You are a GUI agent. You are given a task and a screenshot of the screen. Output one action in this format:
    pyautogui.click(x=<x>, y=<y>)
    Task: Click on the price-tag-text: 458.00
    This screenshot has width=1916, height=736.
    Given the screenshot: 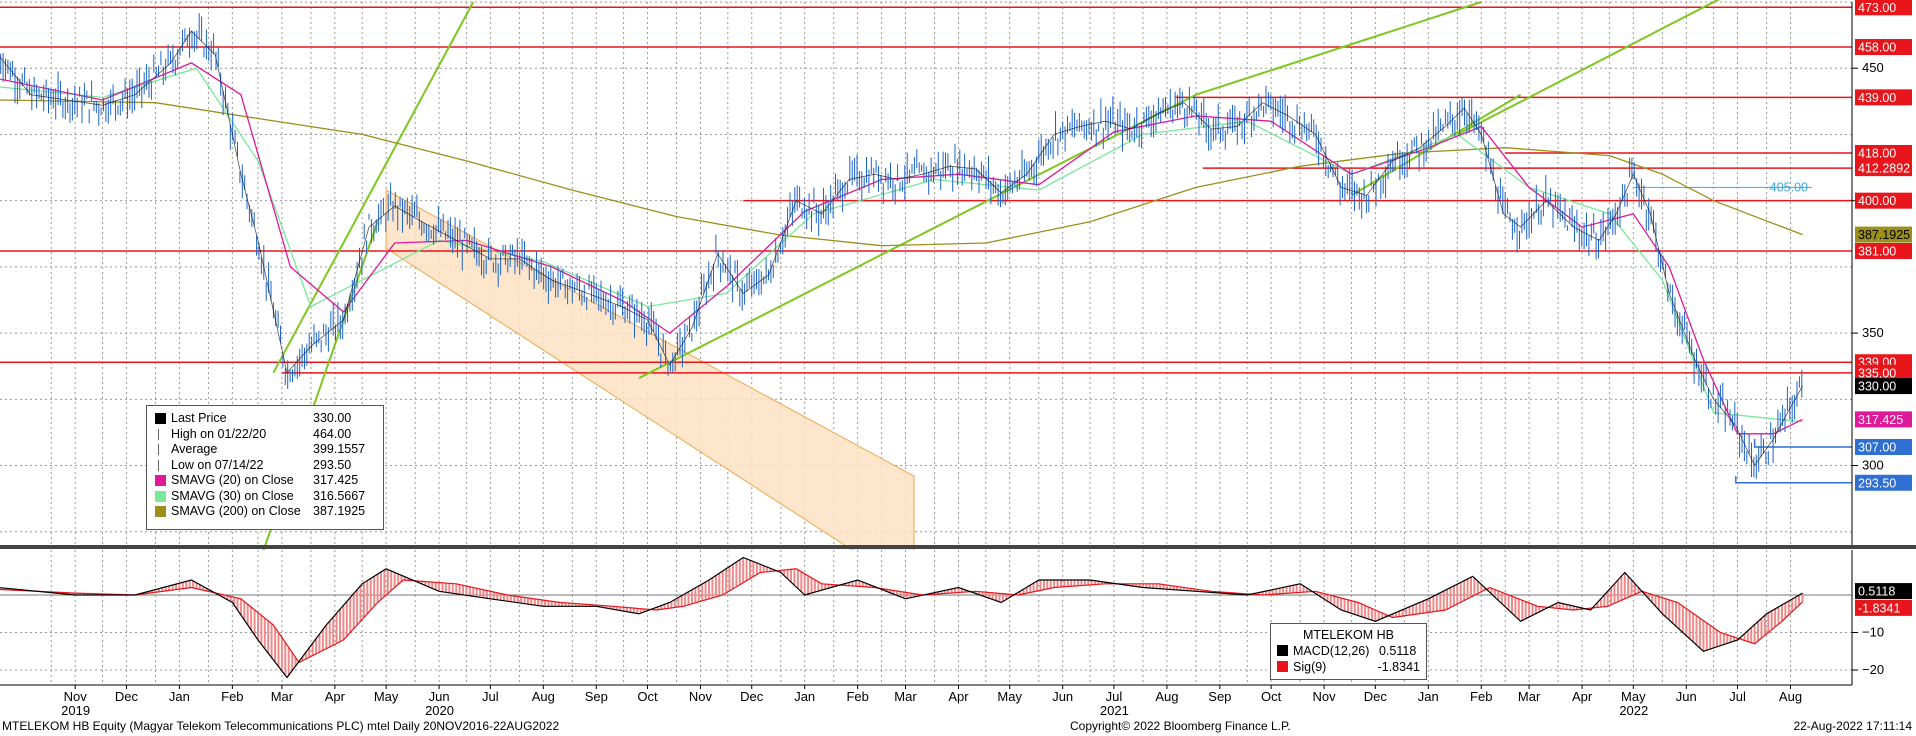 What is the action you would take?
    pyautogui.click(x=1877, y=48)
    